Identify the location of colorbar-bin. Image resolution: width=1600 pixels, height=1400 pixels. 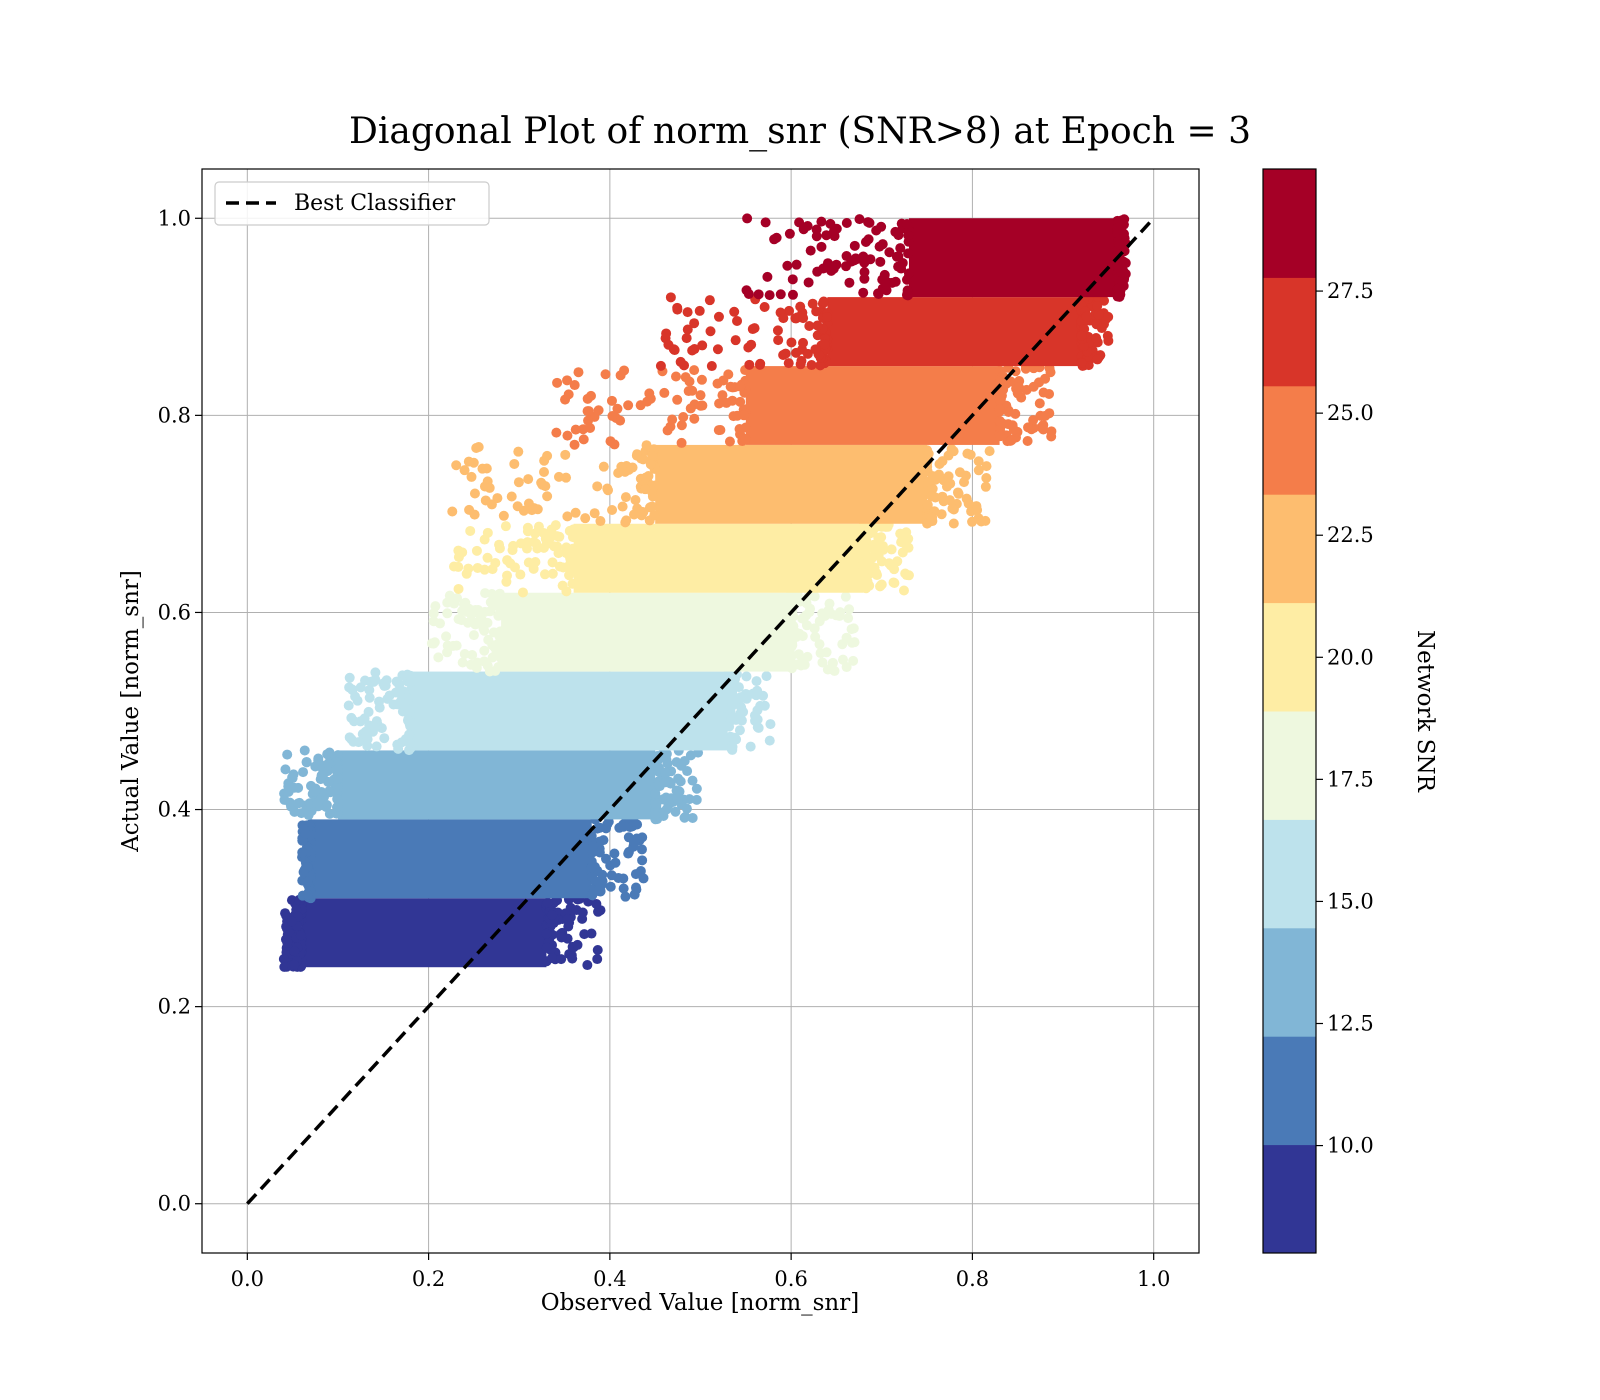
(1289, 982).